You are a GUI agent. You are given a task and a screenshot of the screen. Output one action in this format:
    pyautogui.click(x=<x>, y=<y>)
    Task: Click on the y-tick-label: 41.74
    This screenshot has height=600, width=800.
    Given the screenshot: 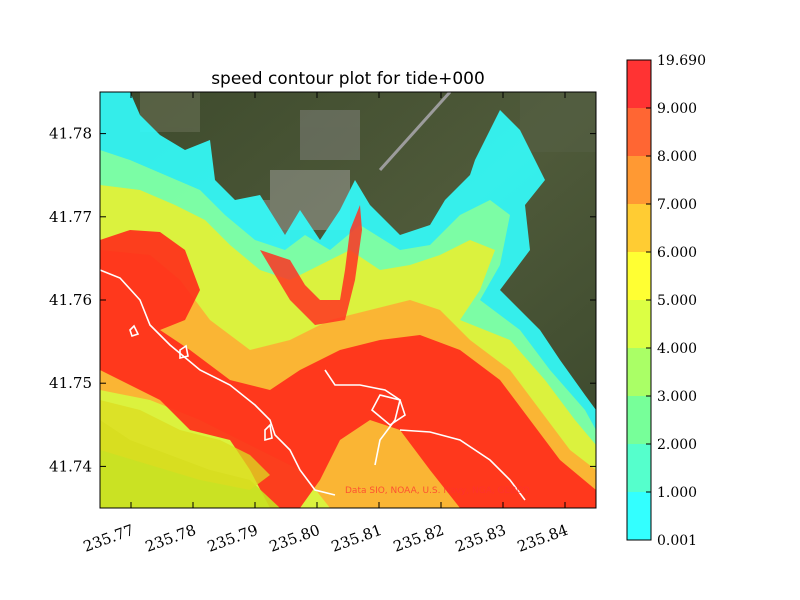 What is the action you would take?
    pyautogui.click(x=70, y=466)
    